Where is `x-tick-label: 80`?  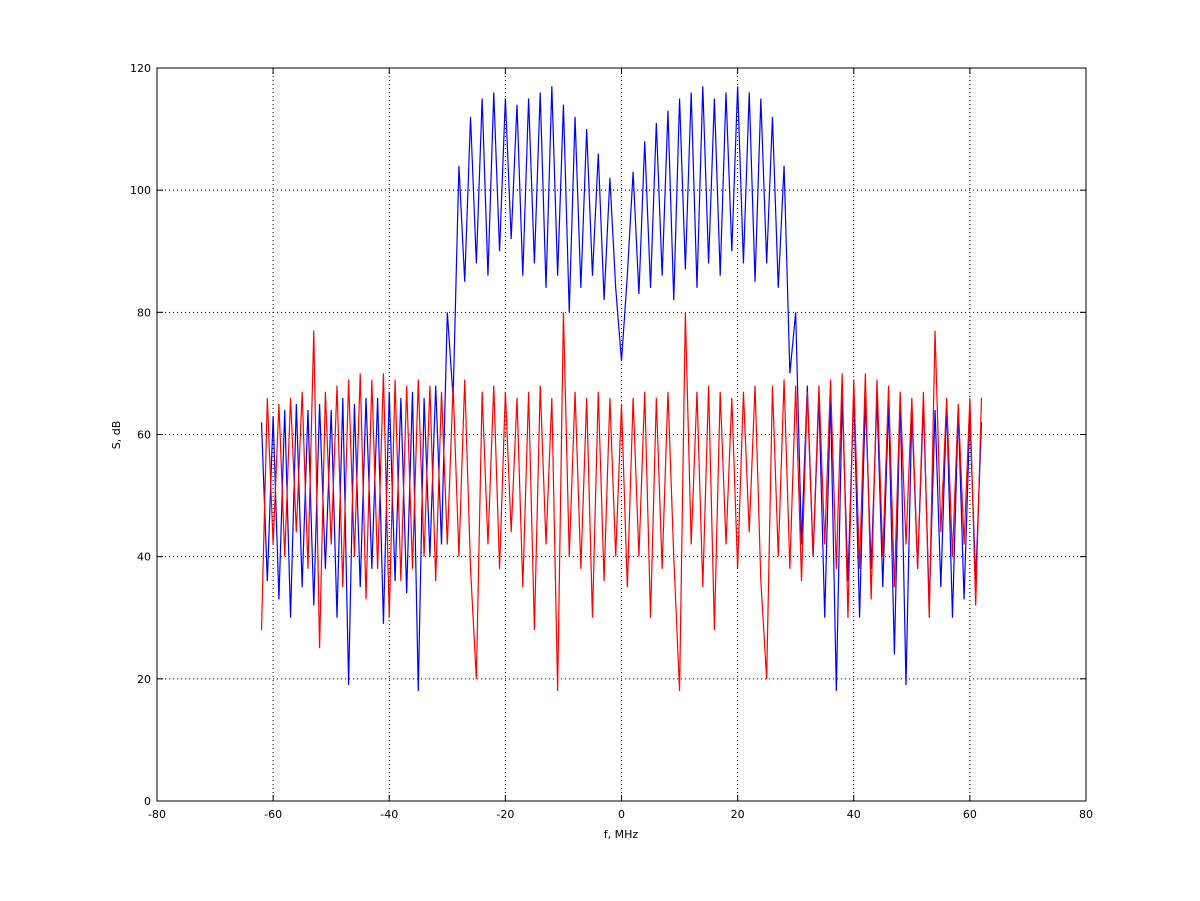
x-tick-label: 80 is located at coordinates (1086, 814).